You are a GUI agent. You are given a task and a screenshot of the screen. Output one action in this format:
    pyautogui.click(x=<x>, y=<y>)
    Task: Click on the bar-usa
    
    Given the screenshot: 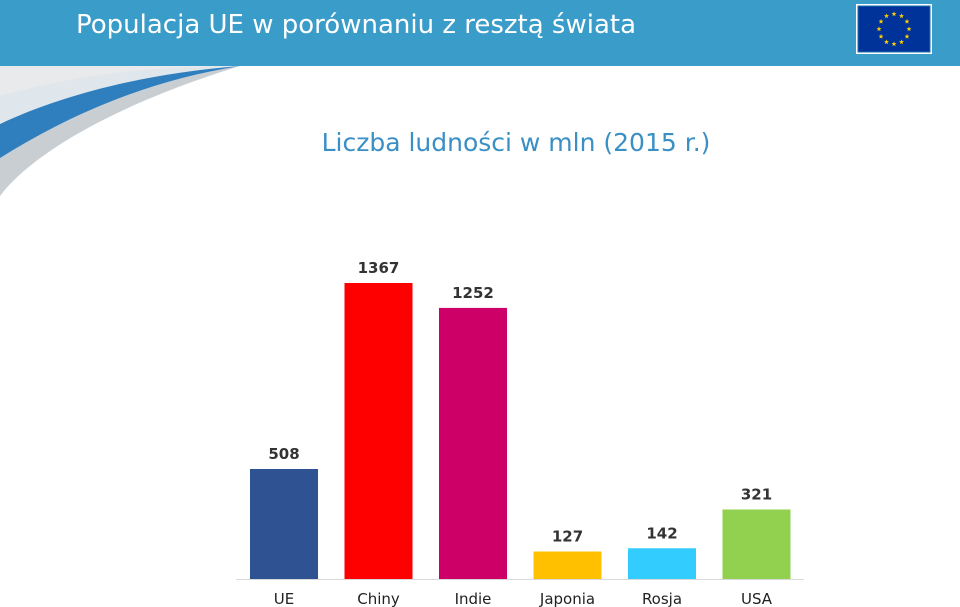 What is the action you would take?
    pyautogui.click(x=756, y=544)
    